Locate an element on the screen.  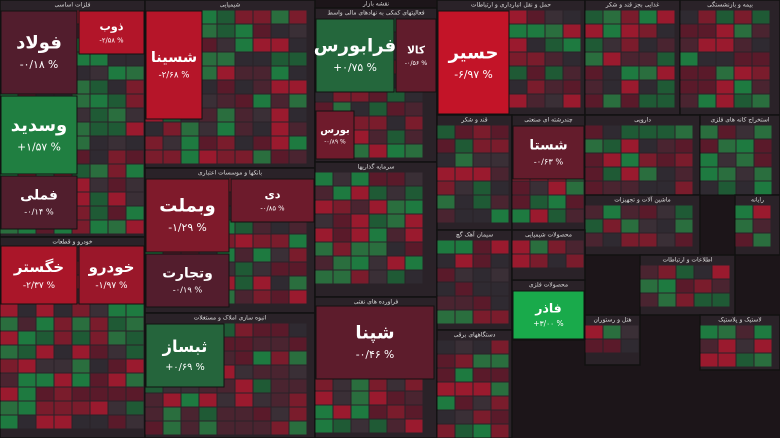
sector: رایانه is located at coordinates (757, 225).